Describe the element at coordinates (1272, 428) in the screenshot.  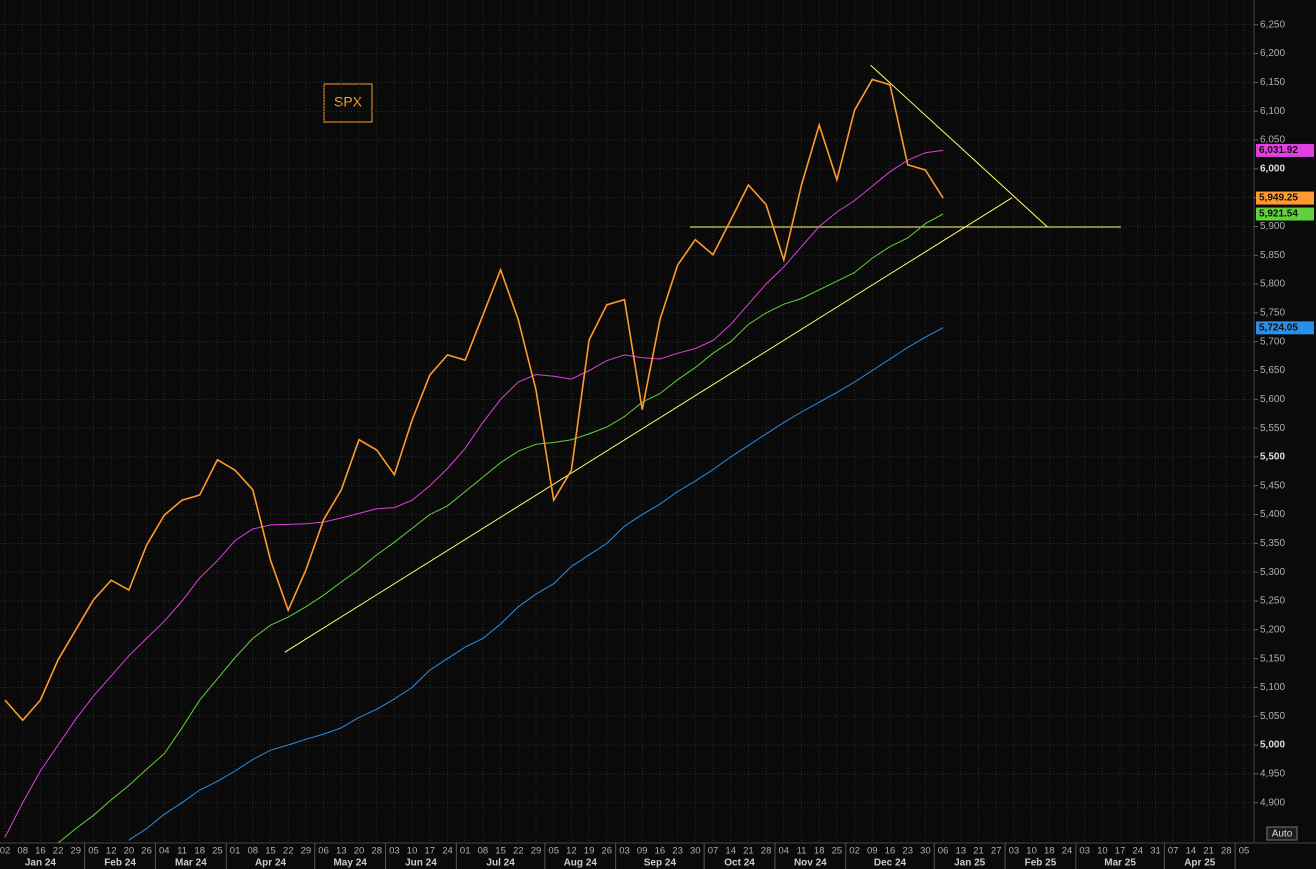
I see `y-tick-label: 5,550` at that location.